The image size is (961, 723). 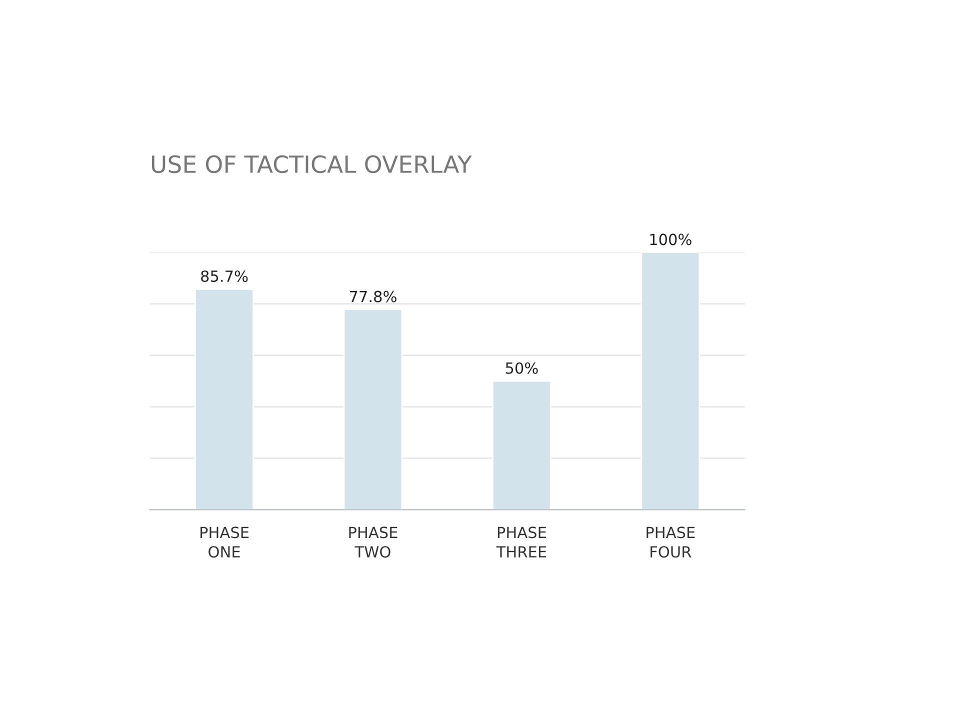 I want to click on x-tick-label: PHASE TWO, so click(x=373, y=542).